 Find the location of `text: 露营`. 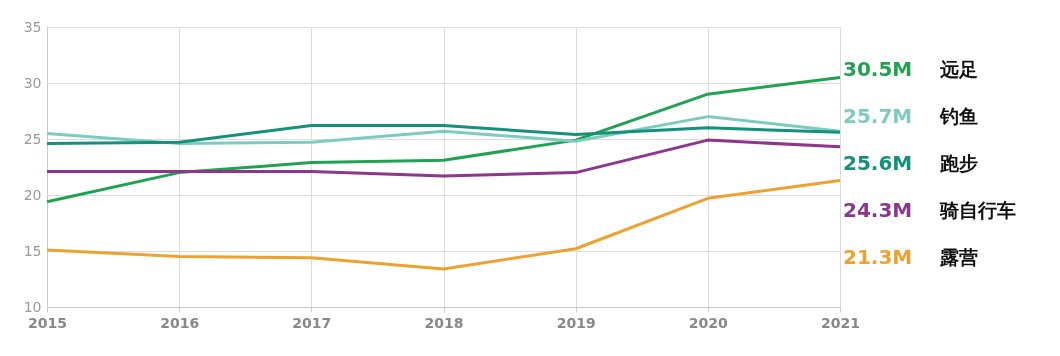

text: 露营 is located at coordinates (958, 257).